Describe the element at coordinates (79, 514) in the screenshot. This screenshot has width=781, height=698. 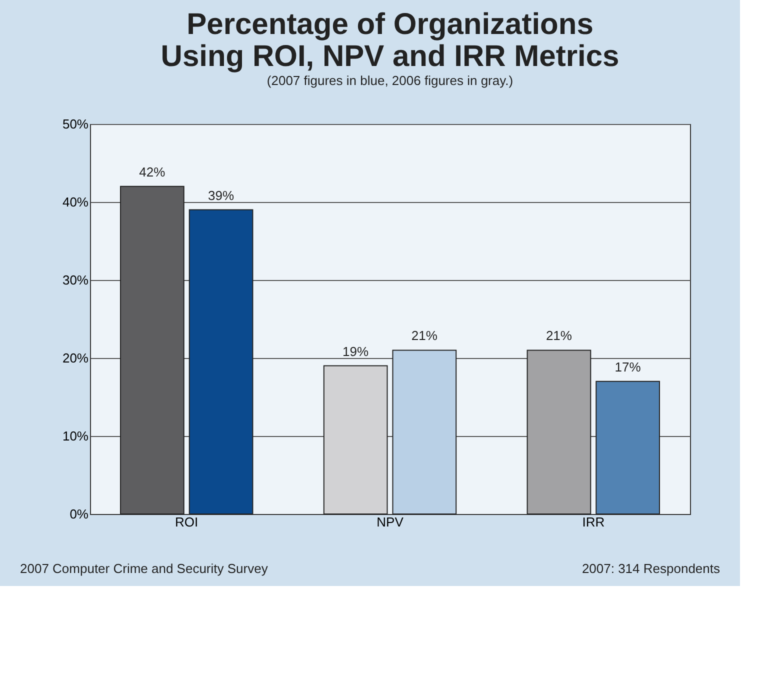
I see `y-tick-label: 0%` at that location.